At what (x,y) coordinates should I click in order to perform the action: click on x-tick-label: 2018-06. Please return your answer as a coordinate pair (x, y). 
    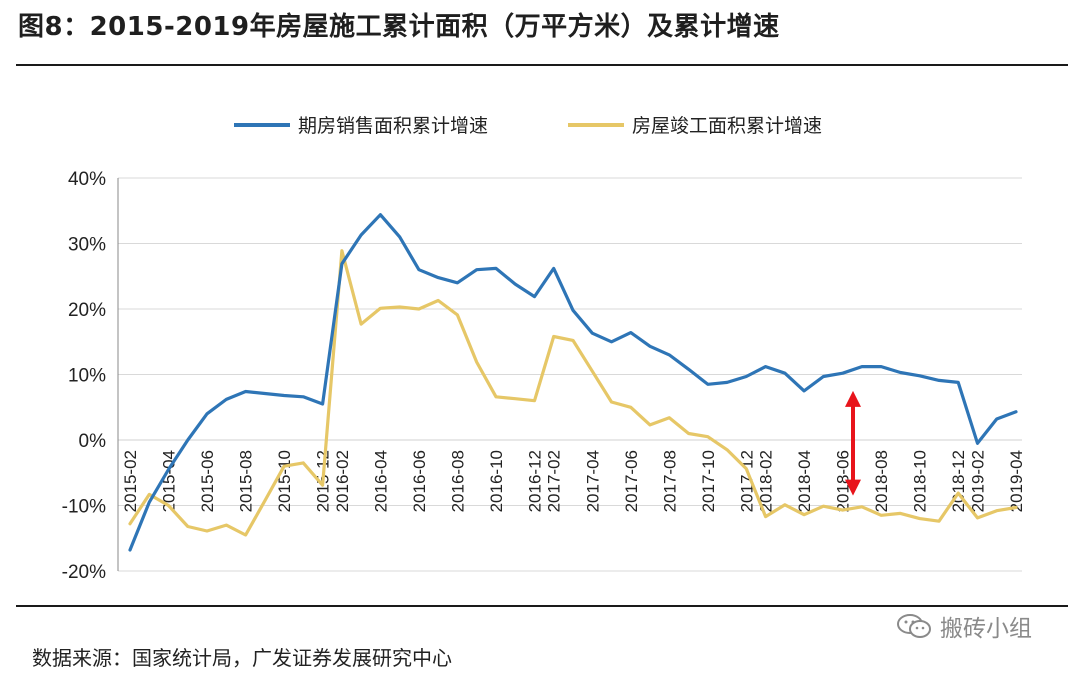
    Looking at the image, I should click on (843, 481).